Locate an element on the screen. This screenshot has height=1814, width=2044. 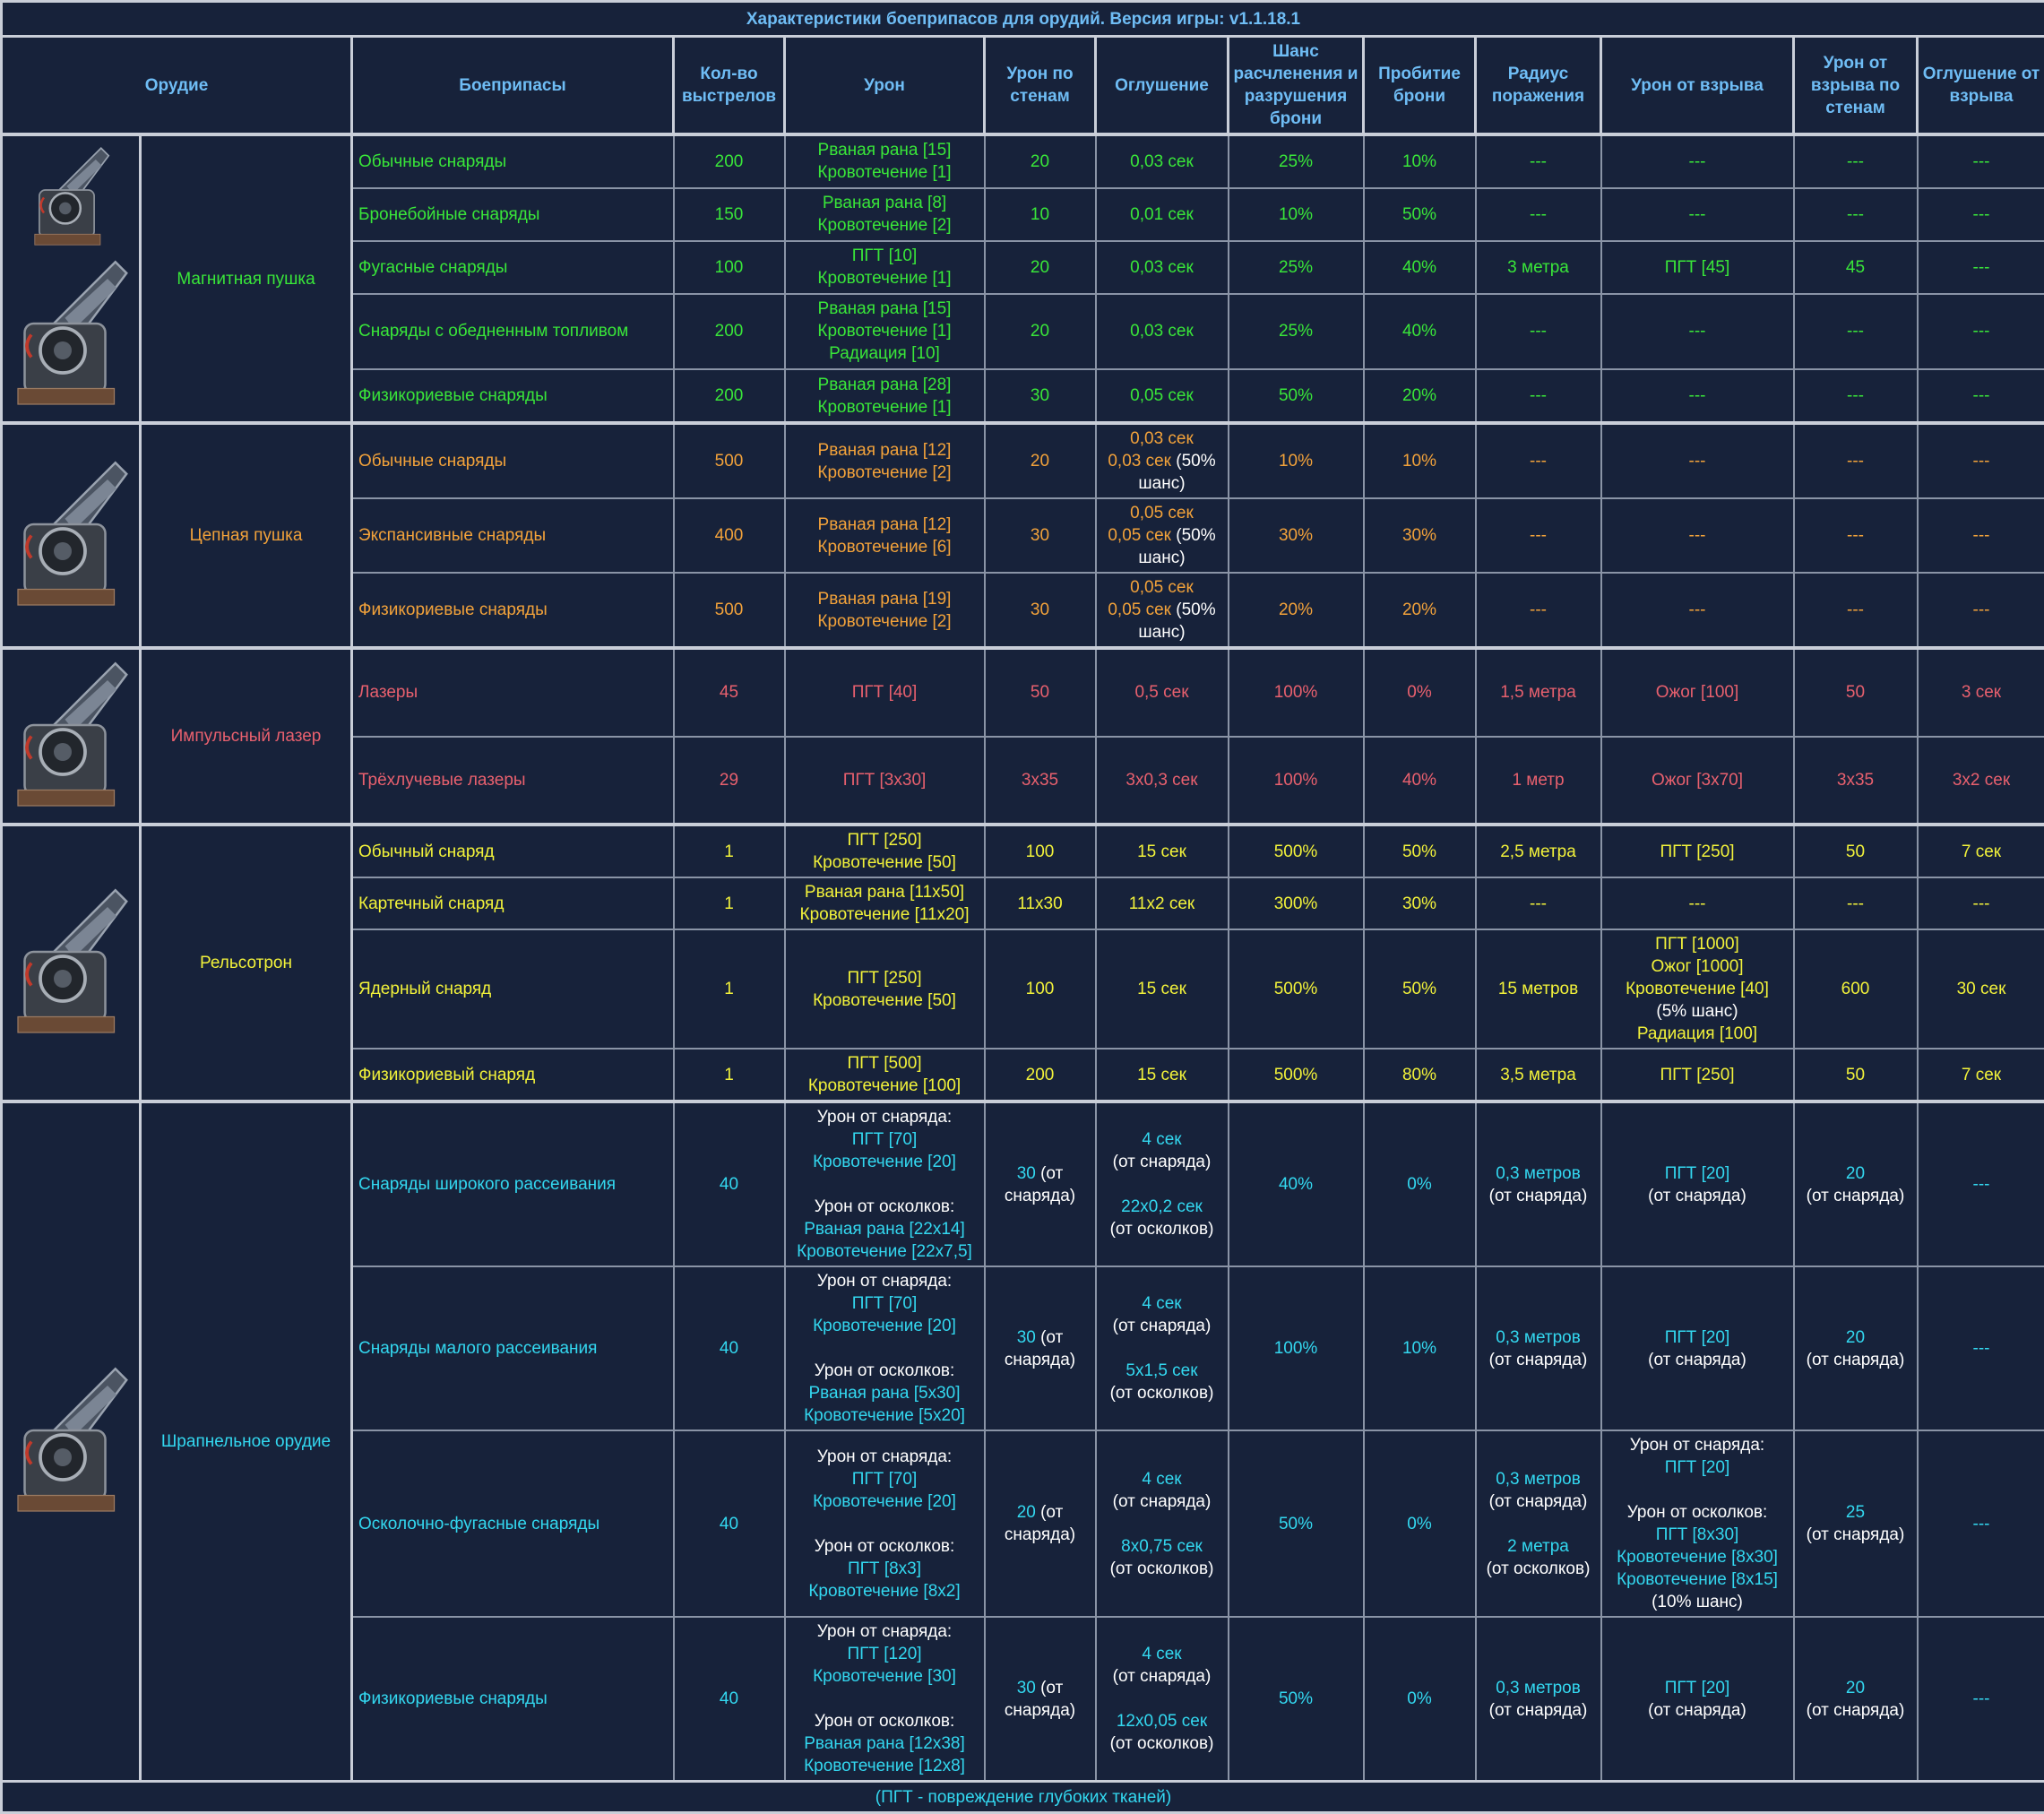
ammo-name: Фугасные снаряды is located at coordinates (513, 267).